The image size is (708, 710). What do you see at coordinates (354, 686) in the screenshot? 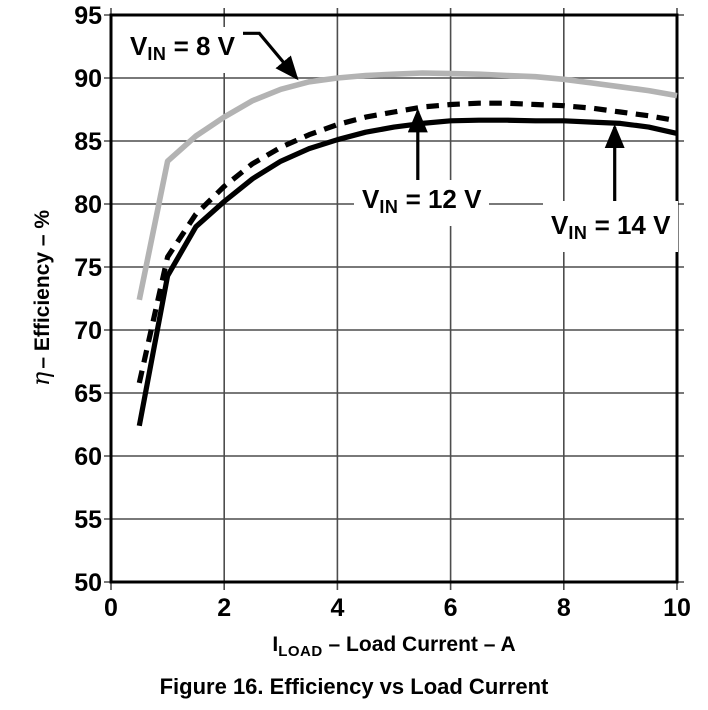
I see `figure-caption: Figure 16. Efficiency vs Load Current` at bounding box center [354, 686].